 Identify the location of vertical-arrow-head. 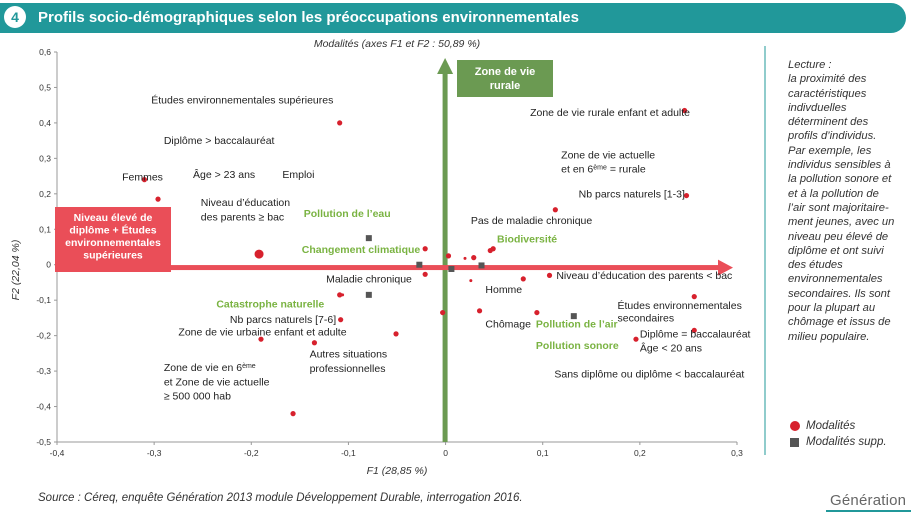
(445, 66).